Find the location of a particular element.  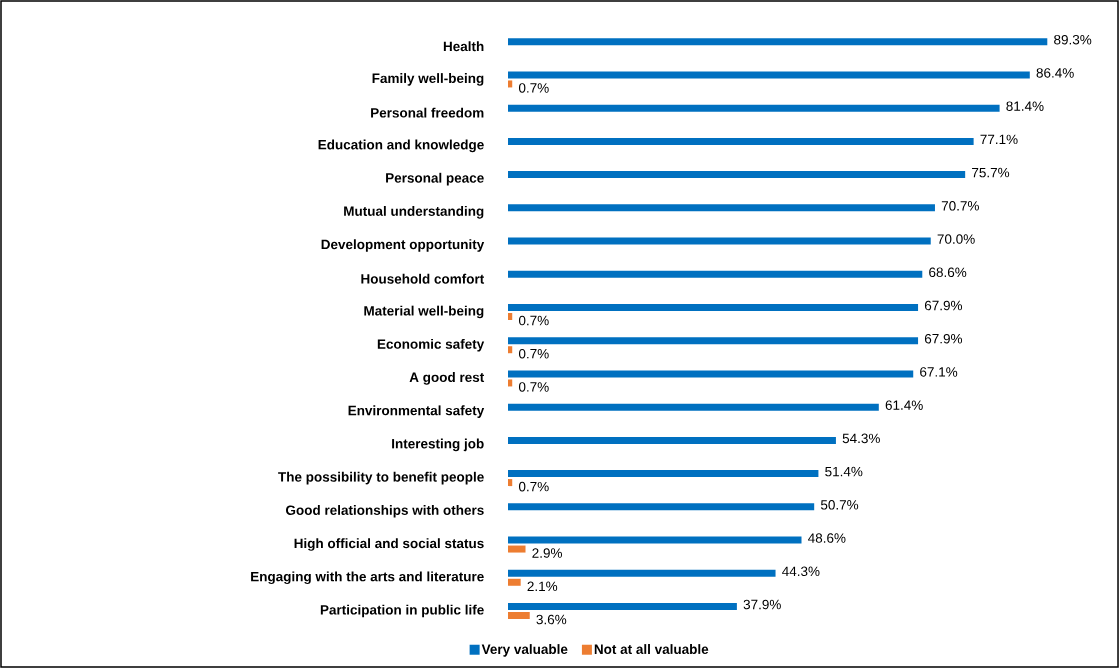

data-label: 67.1% is located at coordinates (939, 372).